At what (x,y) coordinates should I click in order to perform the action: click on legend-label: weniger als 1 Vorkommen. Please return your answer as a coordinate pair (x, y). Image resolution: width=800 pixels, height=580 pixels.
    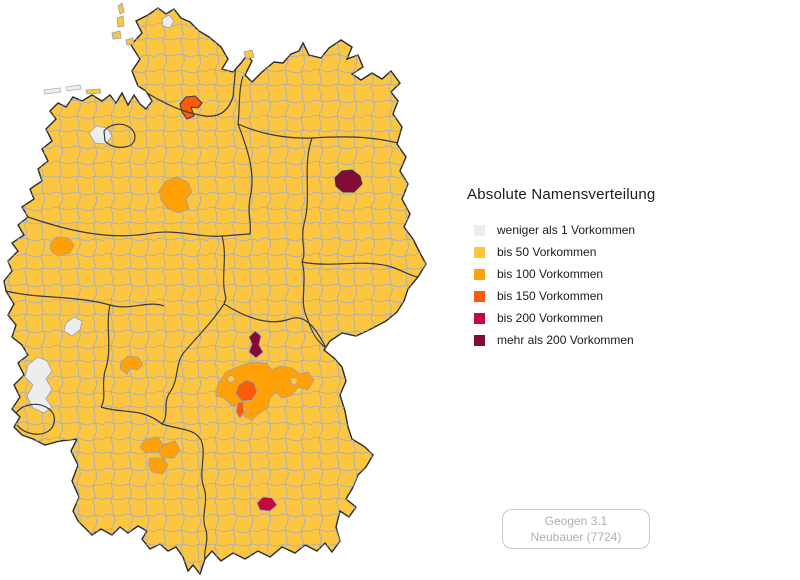
    Looking at the image, I should click on (566, 230).